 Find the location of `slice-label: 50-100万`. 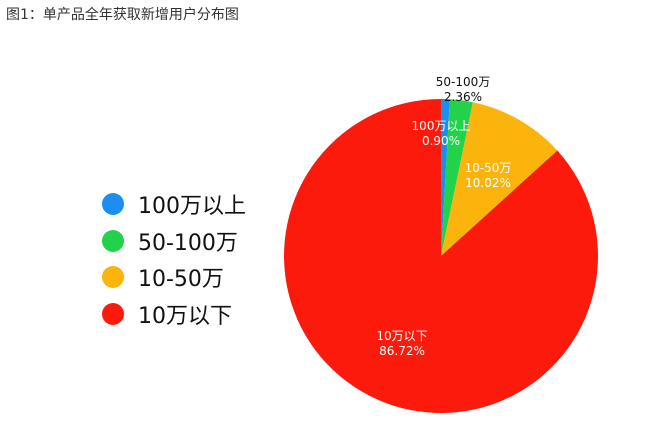

slice-label: 50-100万 is located at coordinates (463, 82).